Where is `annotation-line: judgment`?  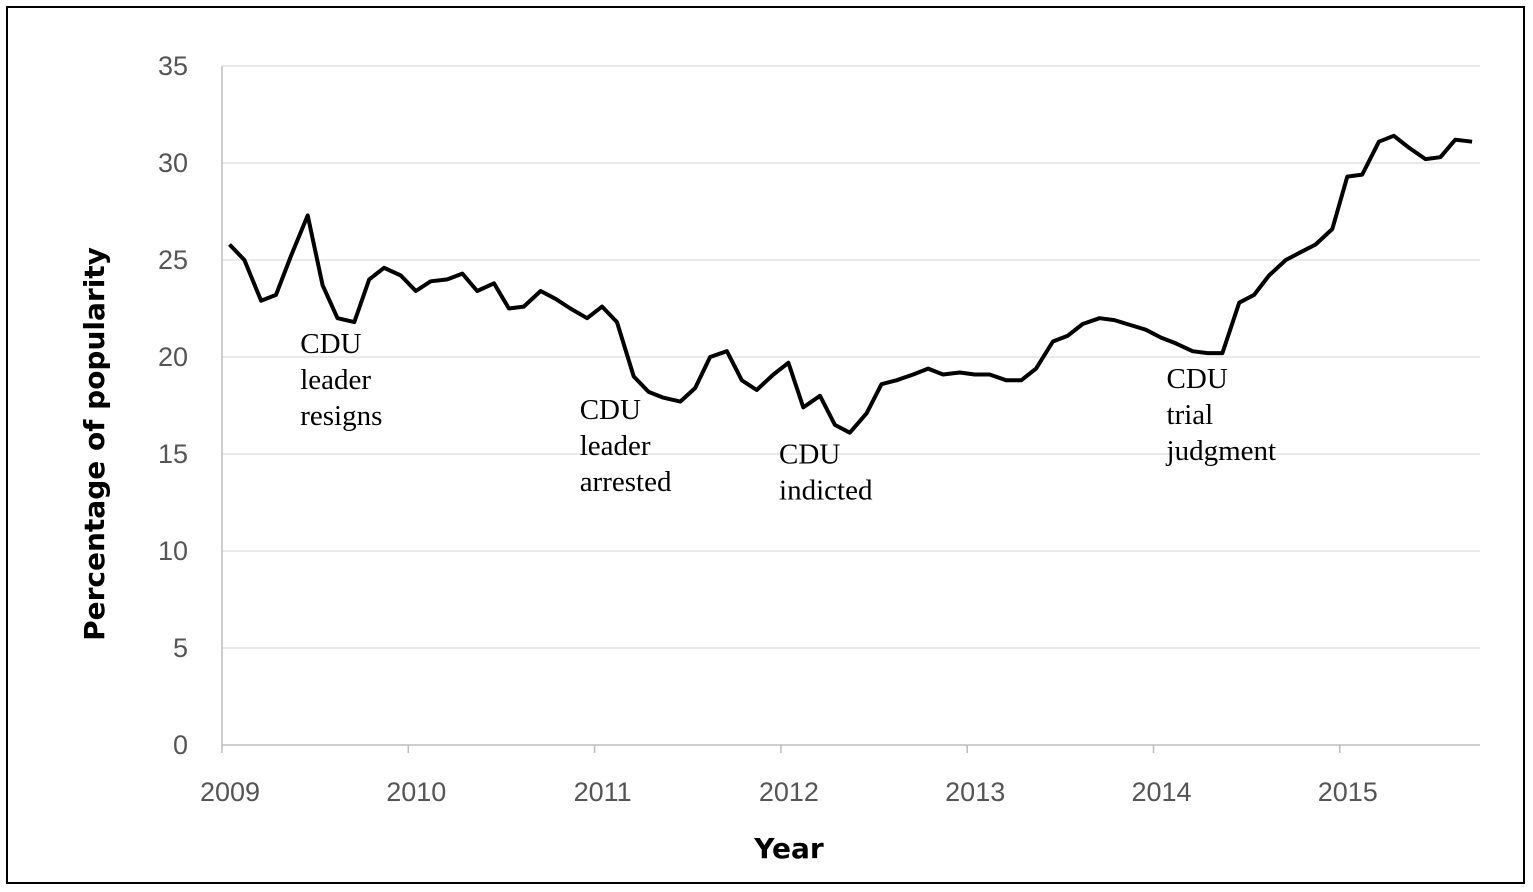
annotation-line: judgment is located at coordinates (1221, 451).